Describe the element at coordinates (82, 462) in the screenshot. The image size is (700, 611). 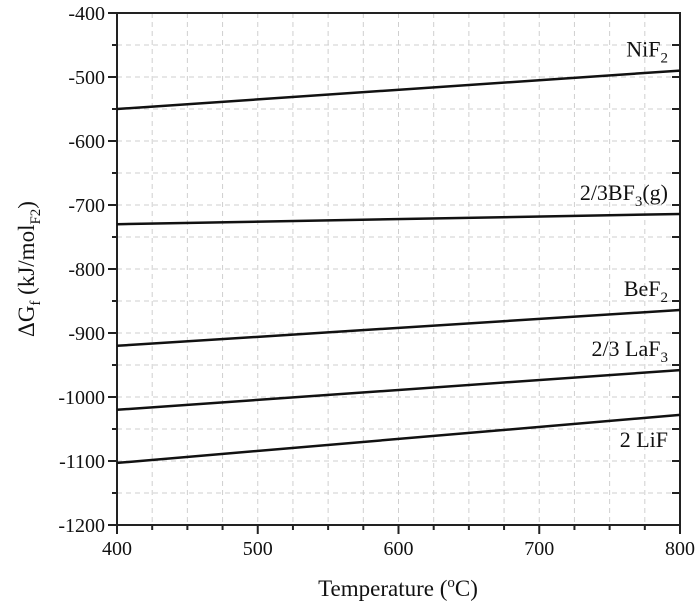
I see `y-tick-label: -1100` at that location.